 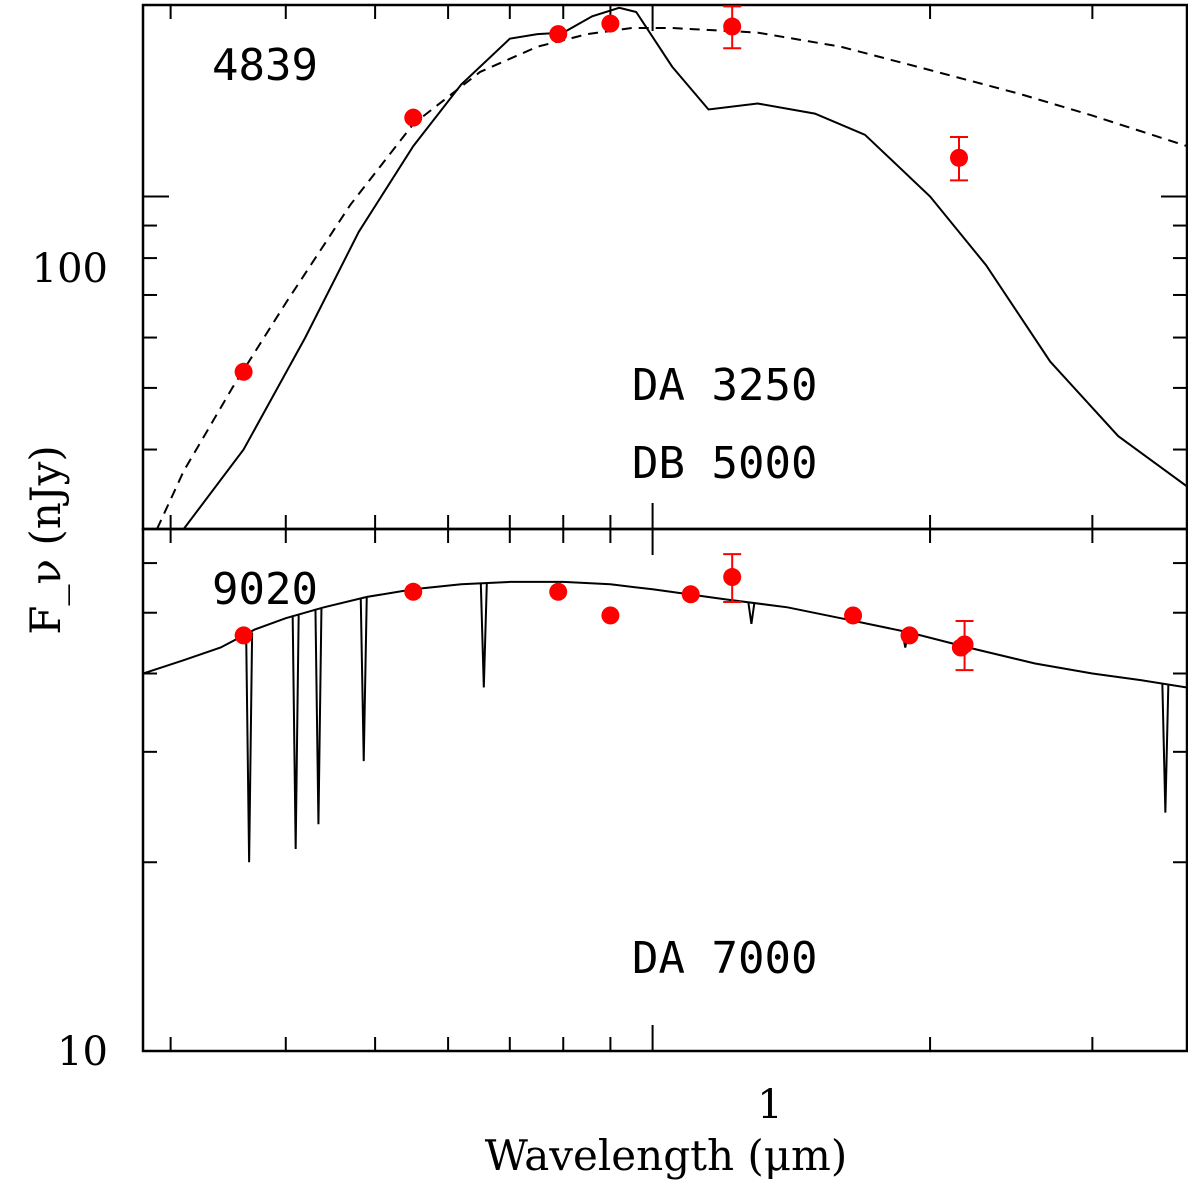 I want to click on y-axis-title: F_ν (nJy), so click(x=45, y=539).